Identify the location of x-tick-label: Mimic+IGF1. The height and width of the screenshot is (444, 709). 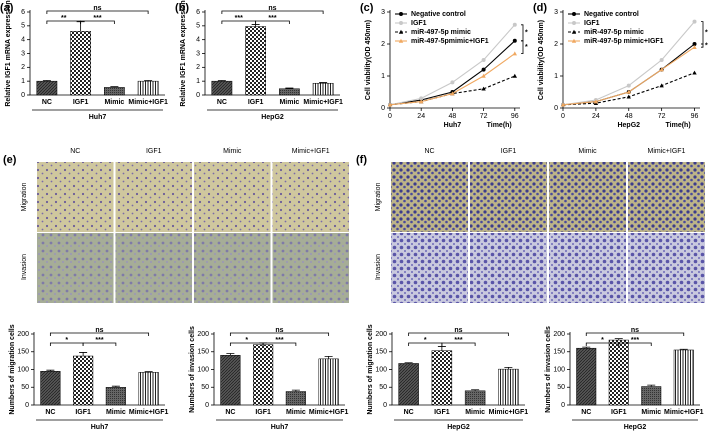
(323, 102).